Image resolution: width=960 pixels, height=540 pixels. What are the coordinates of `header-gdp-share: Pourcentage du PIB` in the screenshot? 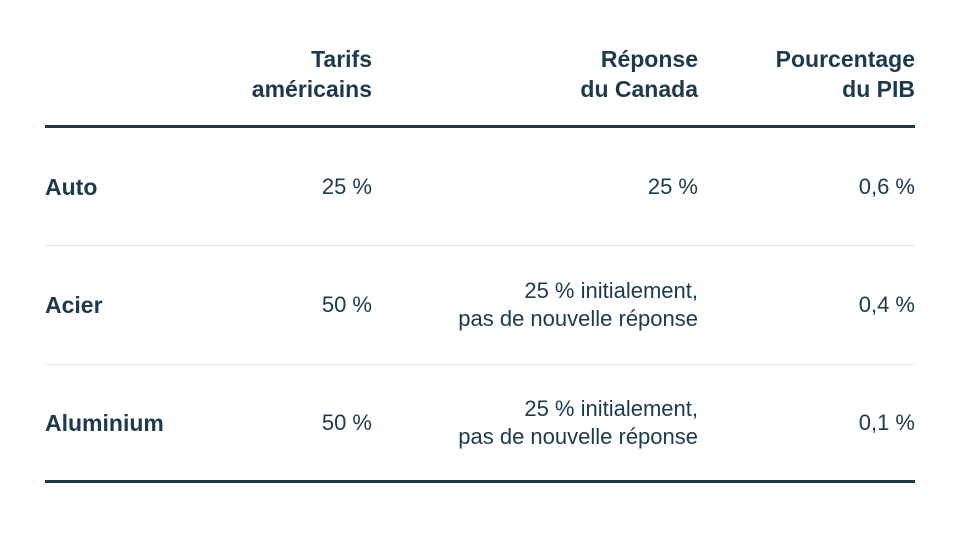 It's located at (806, 79).